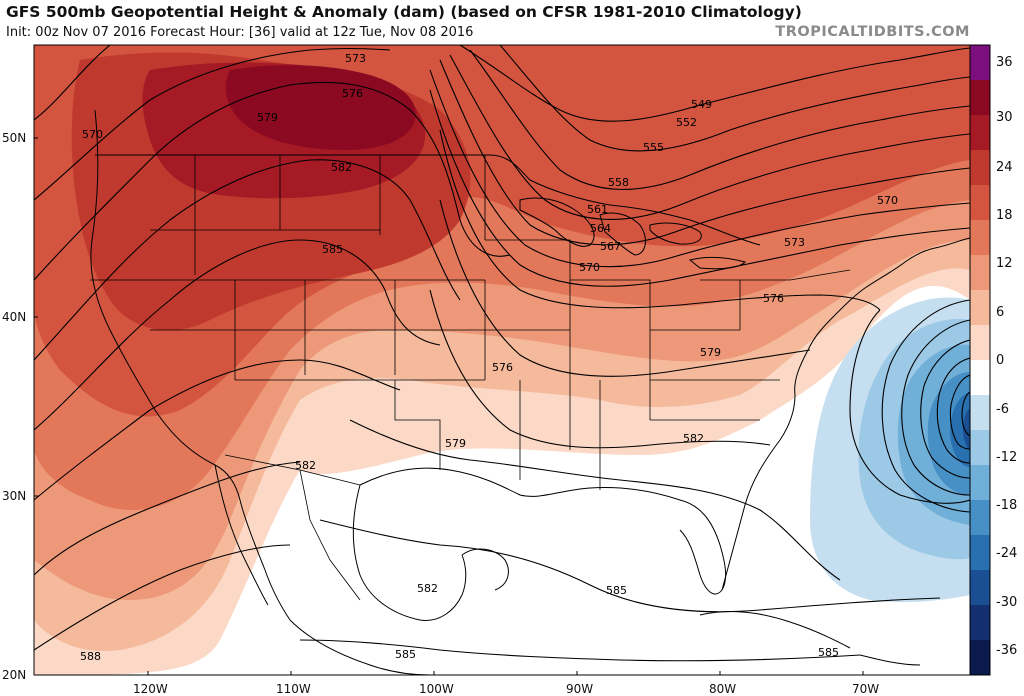 This screenshot has height=696, width=1024. Describe the element at coordinates (293, 689) in the screenshot. I see `lon-label-110w: 110W` at that location.